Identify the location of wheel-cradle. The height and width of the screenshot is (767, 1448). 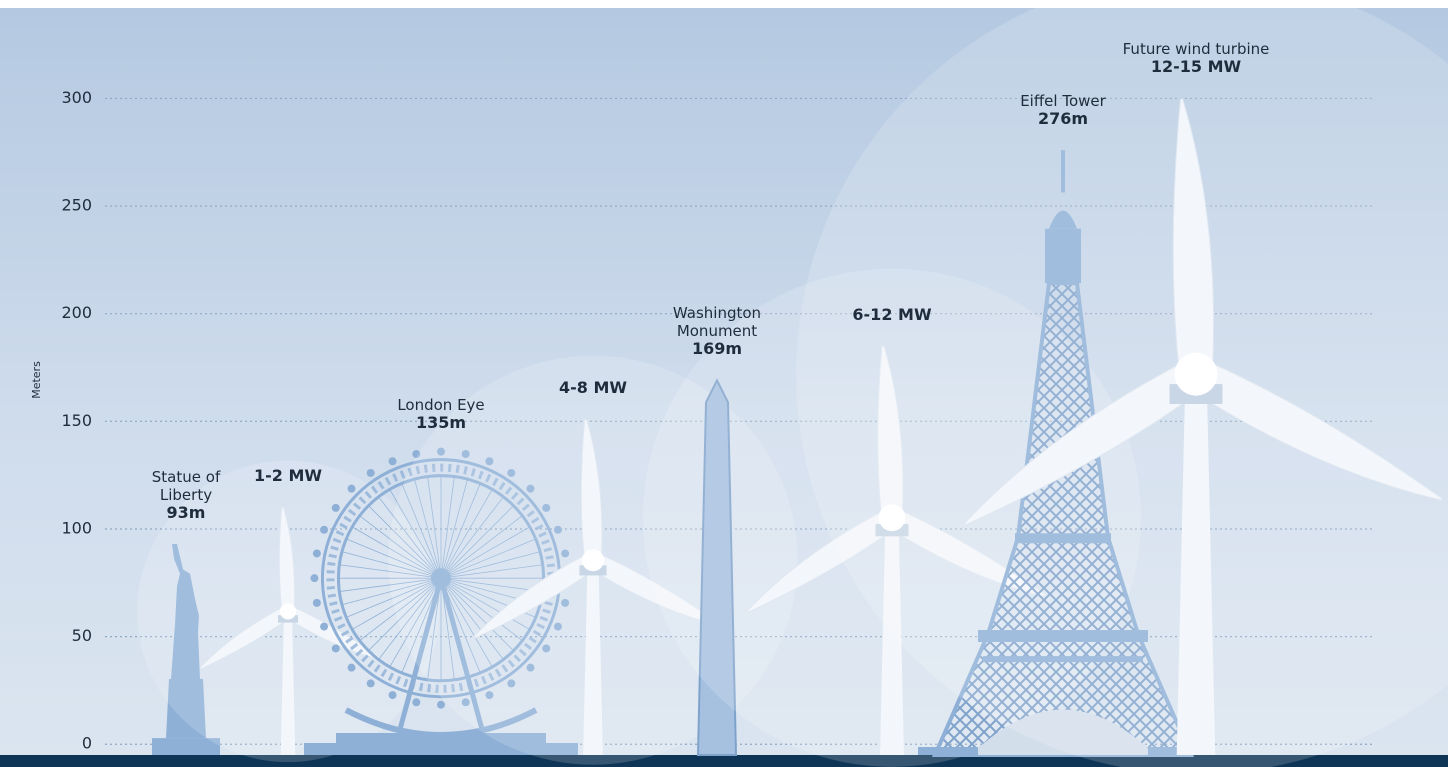
(441, 722).